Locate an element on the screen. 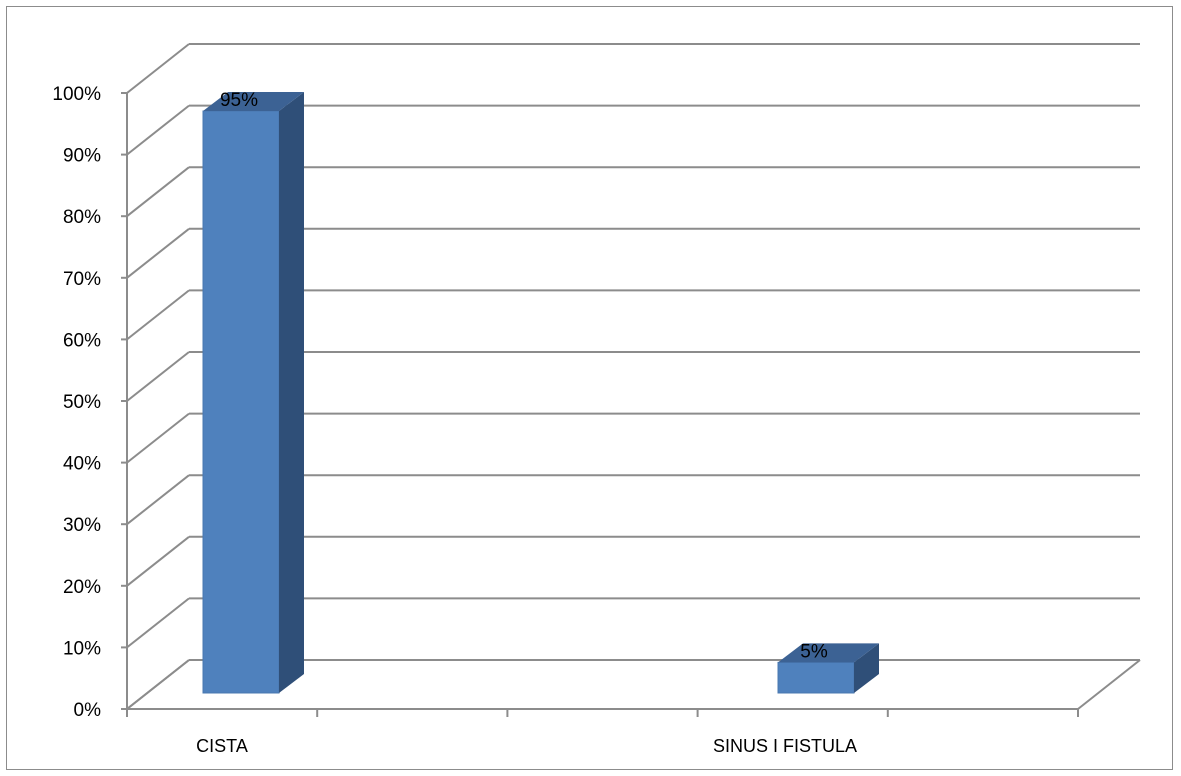 The width and height of the screenshot is (1181, 776). y-tick-label: 40% is located at coordinates (82, 464).